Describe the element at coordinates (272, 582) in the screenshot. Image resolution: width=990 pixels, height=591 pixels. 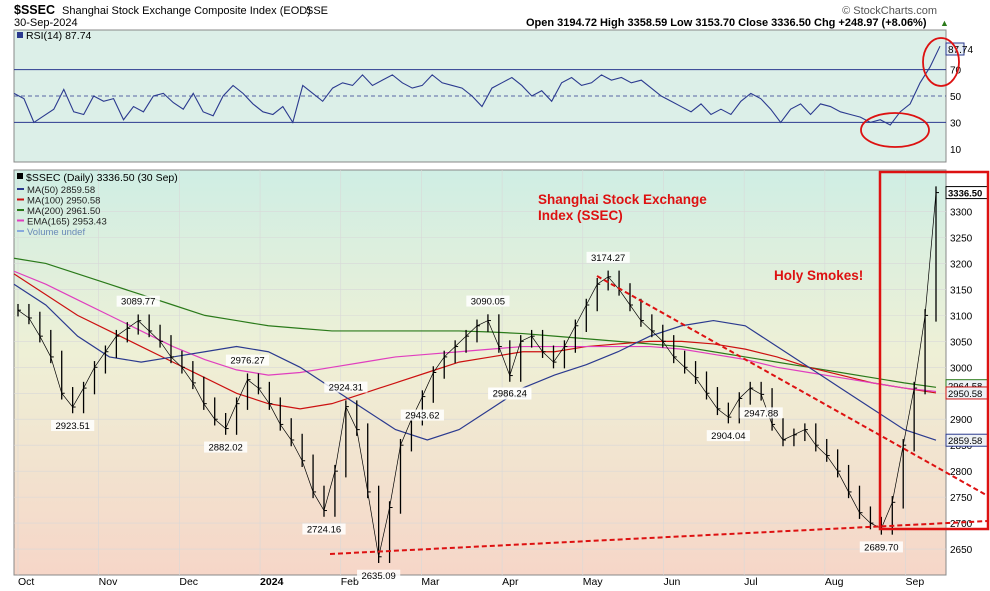
I see `x-tick-label: 2024` at that location.